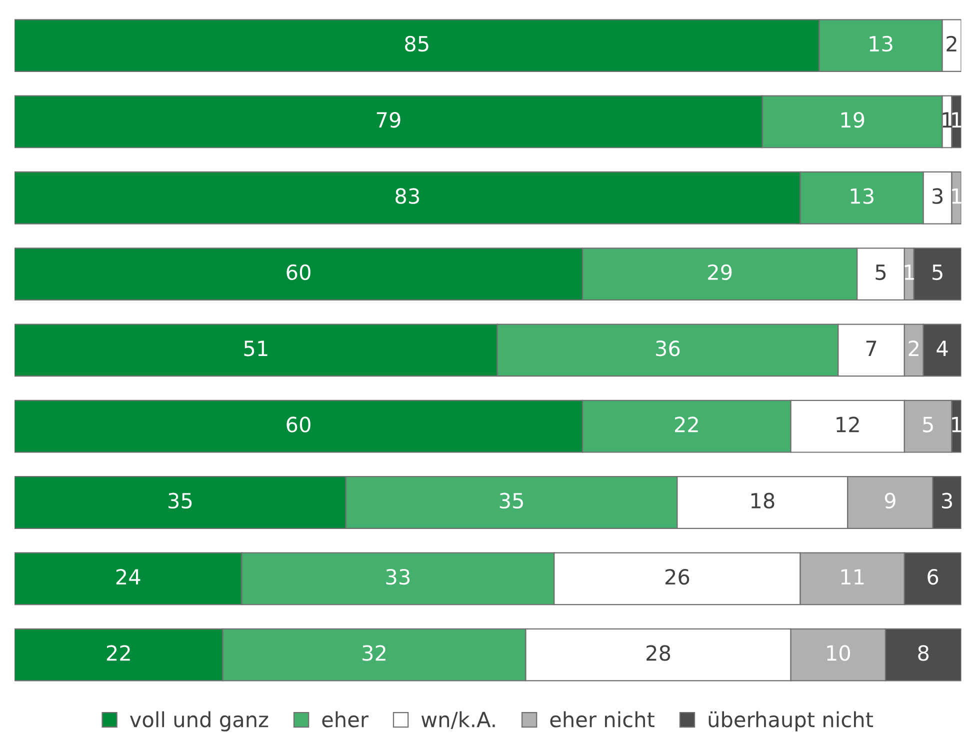 The width and height of the screenshot is (968, 737). I want to click on legend-label: voll und ganz, so click(199, 721).